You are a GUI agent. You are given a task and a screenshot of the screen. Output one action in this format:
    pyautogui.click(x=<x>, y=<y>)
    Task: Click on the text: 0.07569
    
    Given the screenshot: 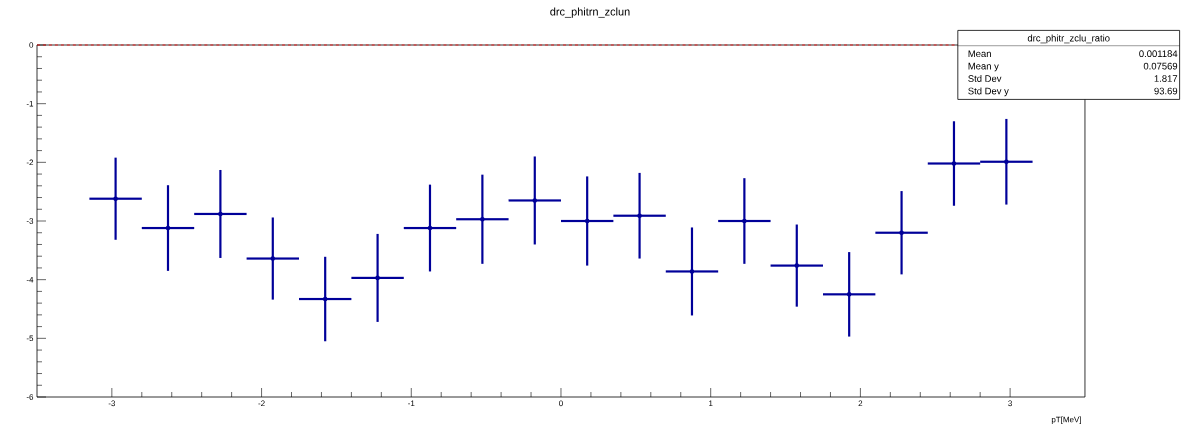 What is the action you would take?
    pyautogui.click(x=1160, y=66)
    